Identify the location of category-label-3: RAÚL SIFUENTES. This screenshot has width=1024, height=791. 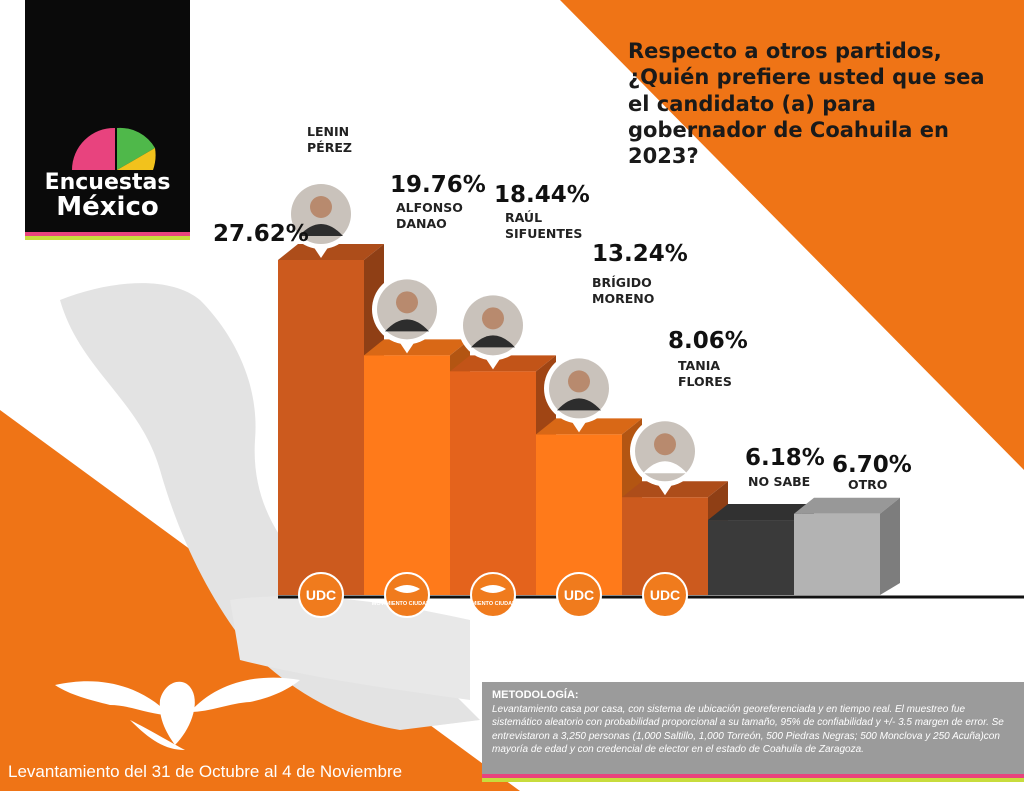
(543, 225).